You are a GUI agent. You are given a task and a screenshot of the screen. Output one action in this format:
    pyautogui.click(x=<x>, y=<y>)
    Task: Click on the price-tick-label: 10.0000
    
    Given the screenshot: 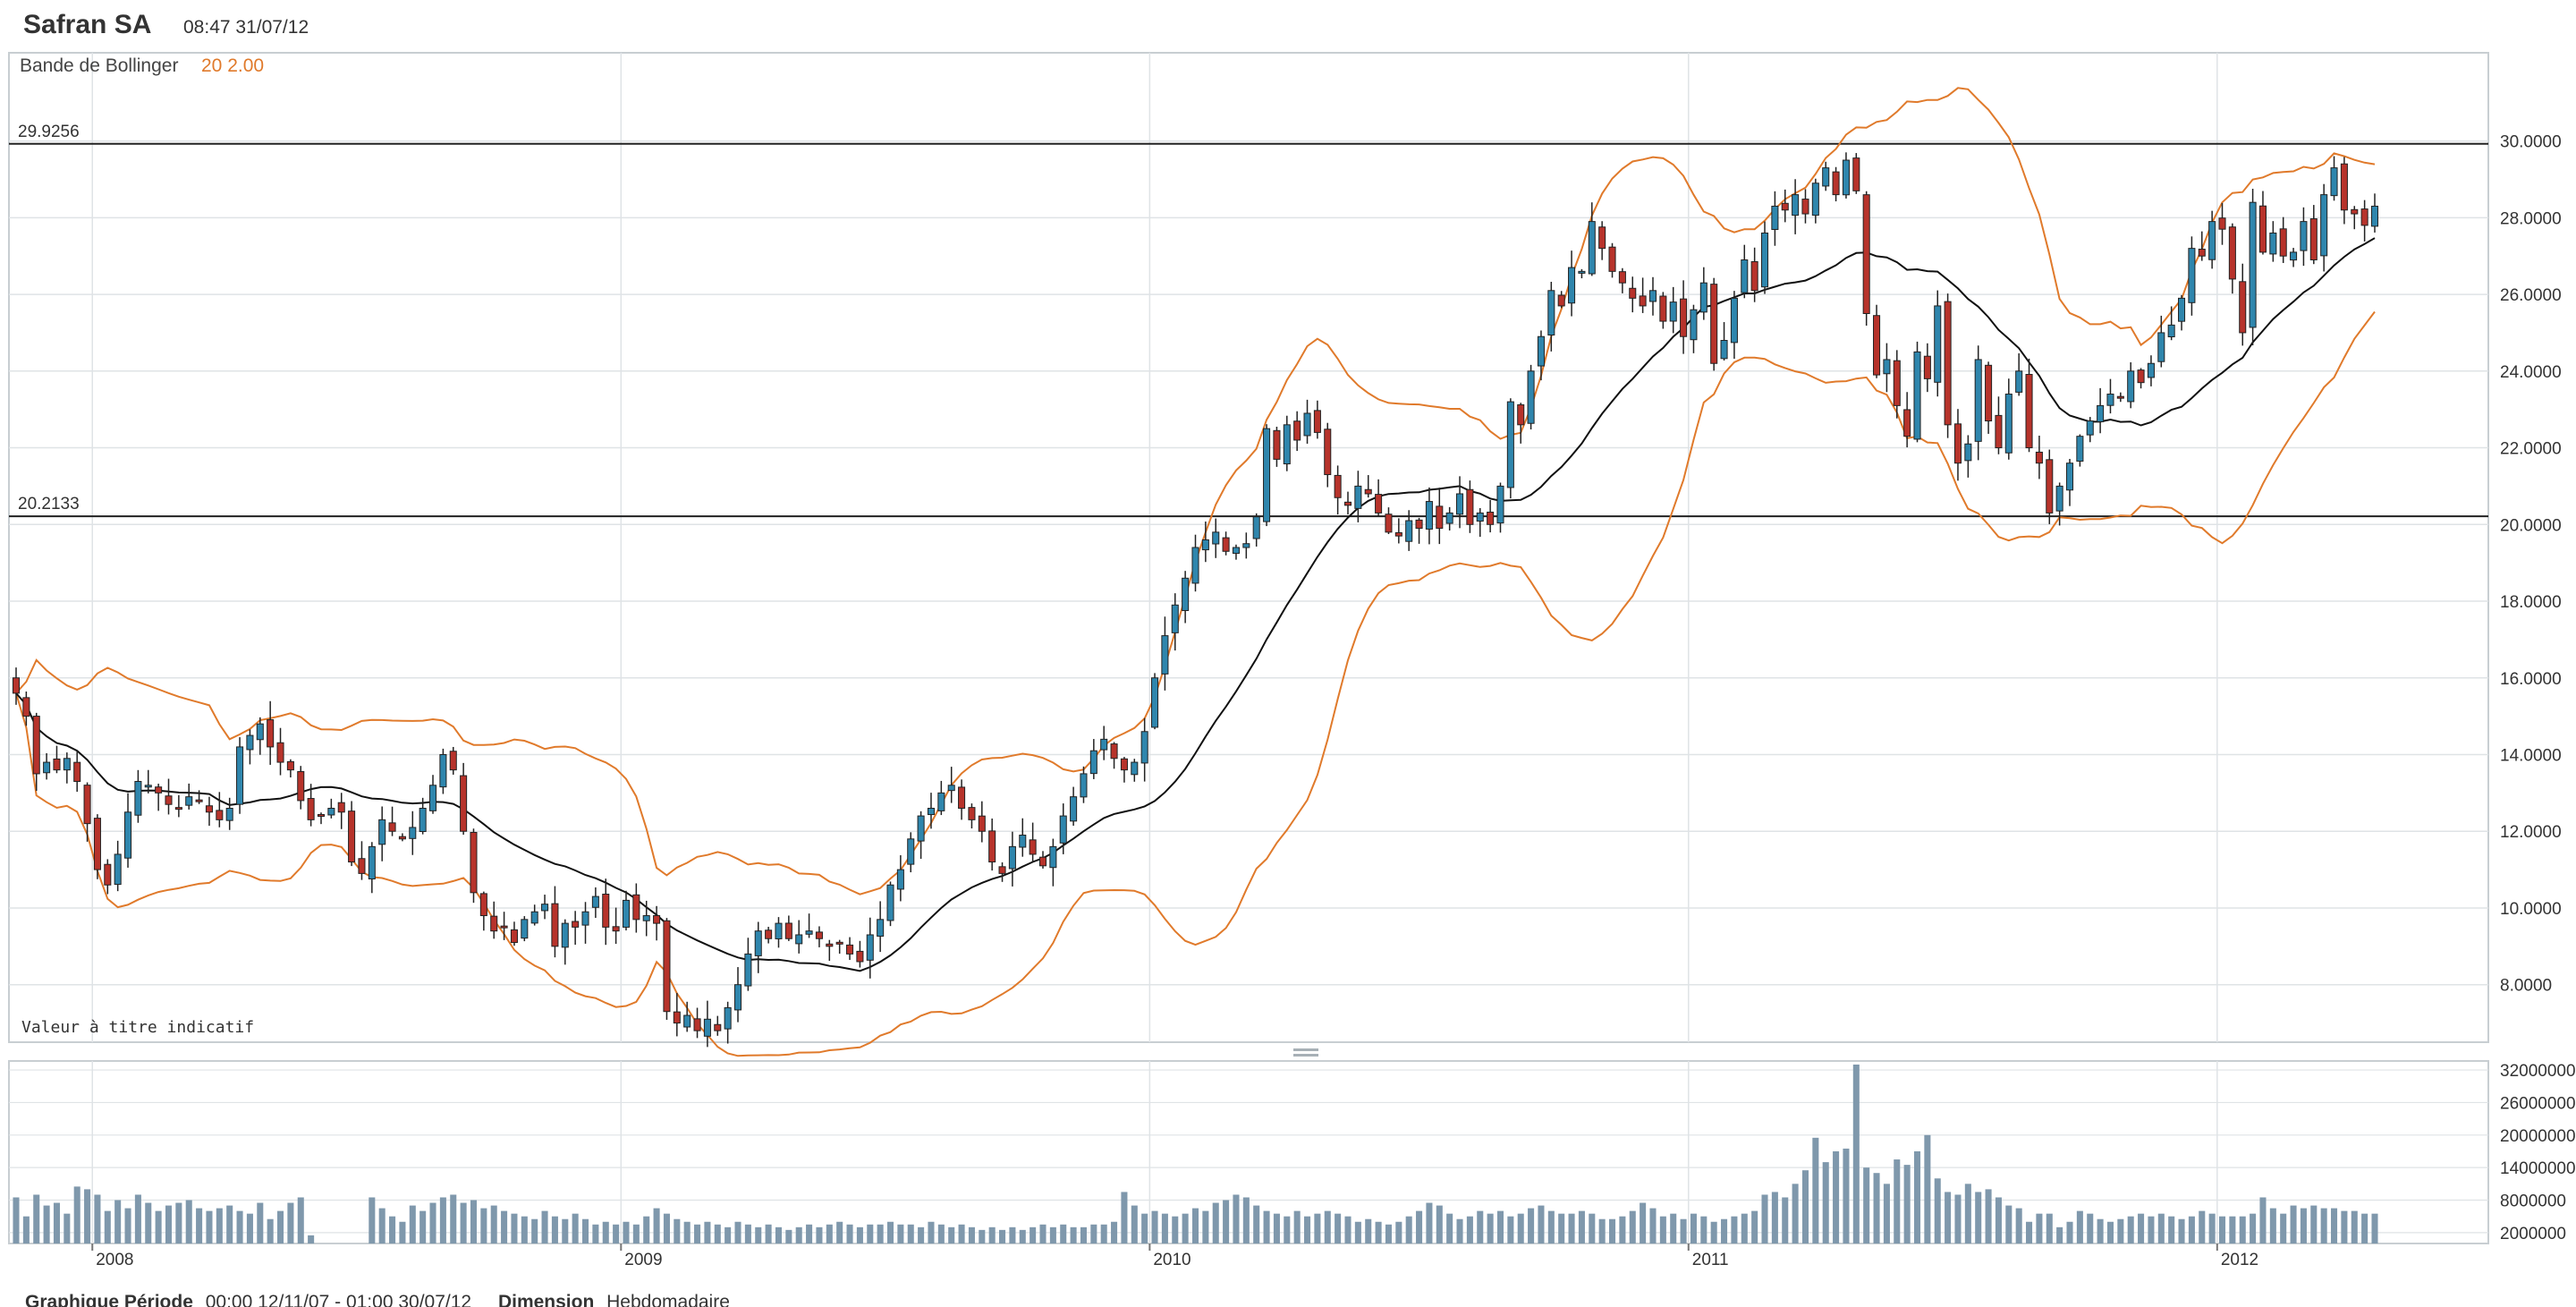 What is the action you would take?
    pyautogui.click(x=2531, y=909)
    